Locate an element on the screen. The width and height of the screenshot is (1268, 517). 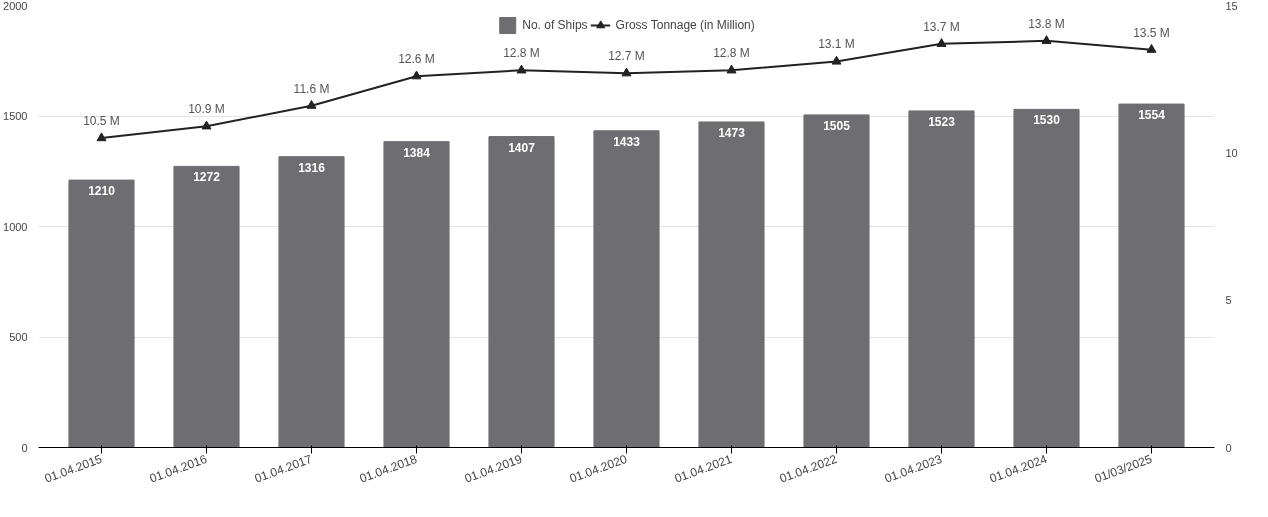
data-label: 1316 is located at coordinates (312, 167).